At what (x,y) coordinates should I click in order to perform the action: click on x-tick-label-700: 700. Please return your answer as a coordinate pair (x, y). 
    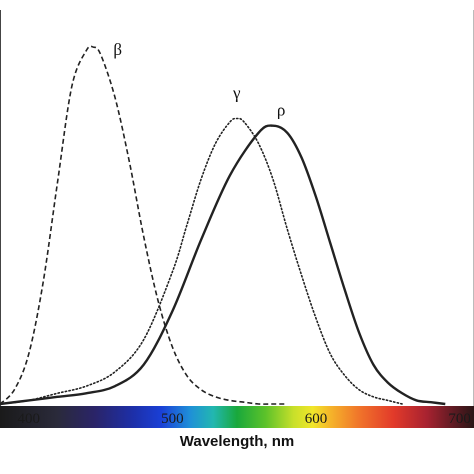
    Looking at the image, I should click on (459, 419).